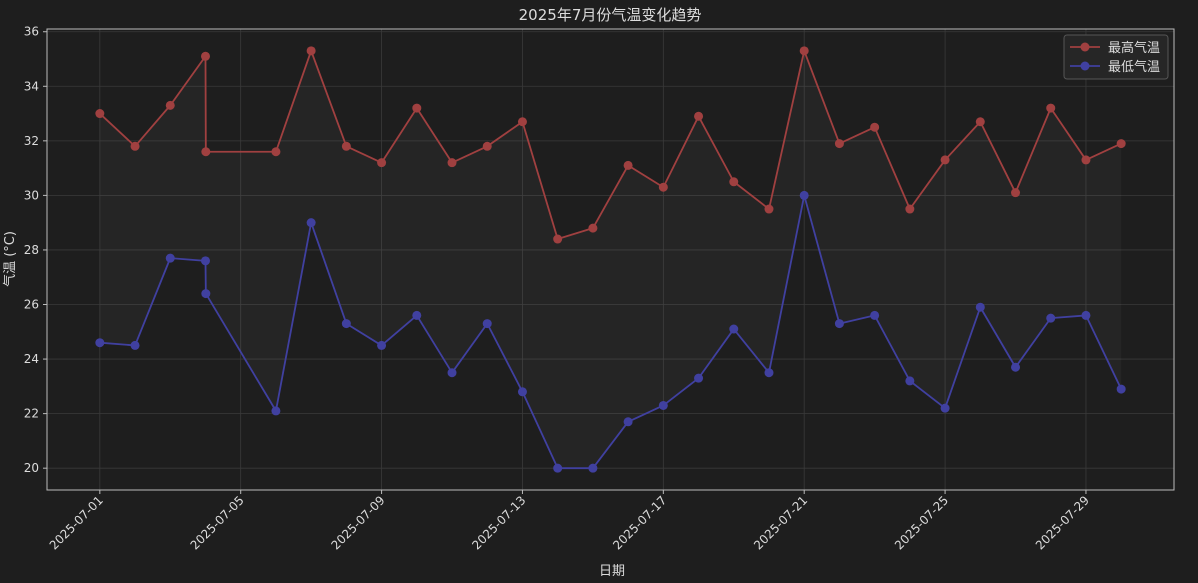 The height and width of the screenshot is (583, 1198). What do you see at coordinates (31, 414) in the screenshot?
I see `y-tick-label: 22` at bounding box center [31, 414].